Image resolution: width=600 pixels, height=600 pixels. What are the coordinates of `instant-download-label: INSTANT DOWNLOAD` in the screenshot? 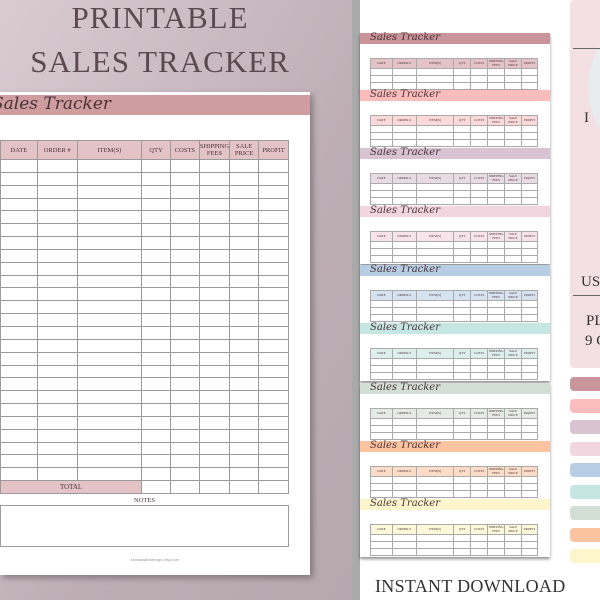 It's located at (470, 586).